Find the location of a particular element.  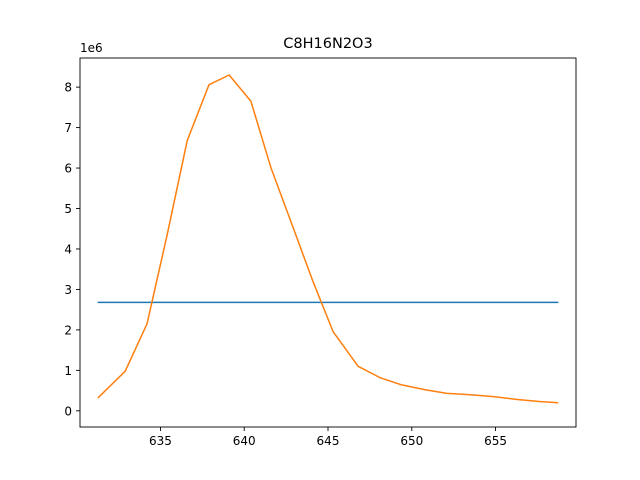

y-tick-label: 2 is located at coordinates (68, 330).